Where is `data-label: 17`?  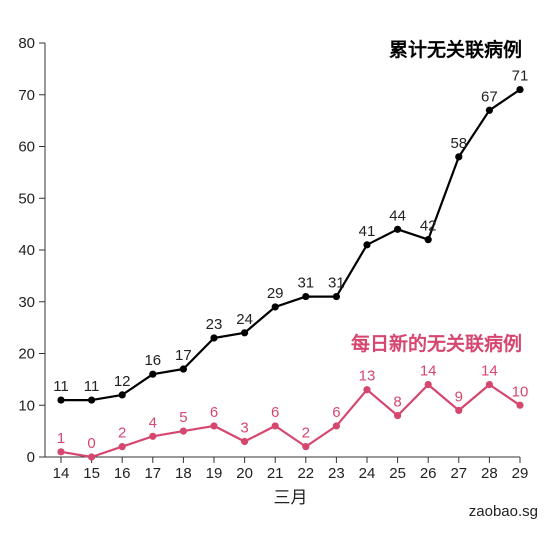
data-label: 17 is located at coordinates (183, 355).